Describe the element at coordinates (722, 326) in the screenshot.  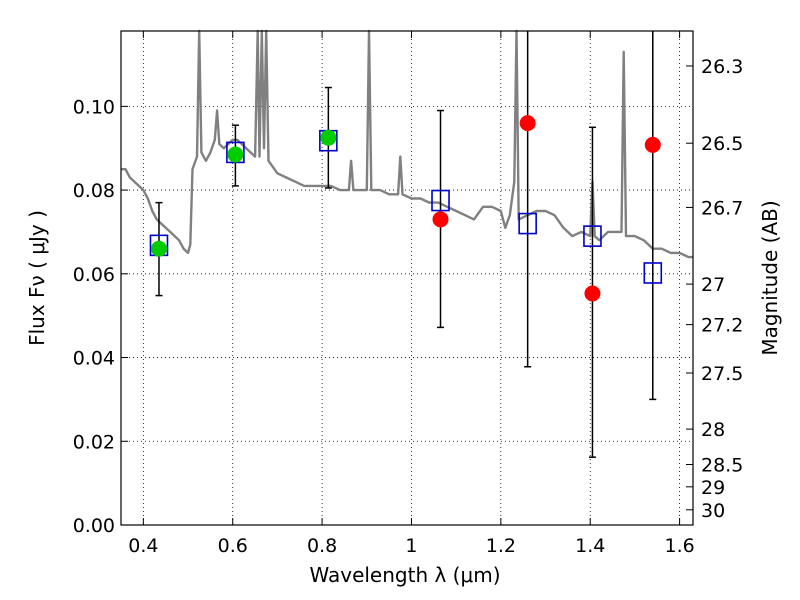
I see `y2-tick-label: 27.2` at that location.